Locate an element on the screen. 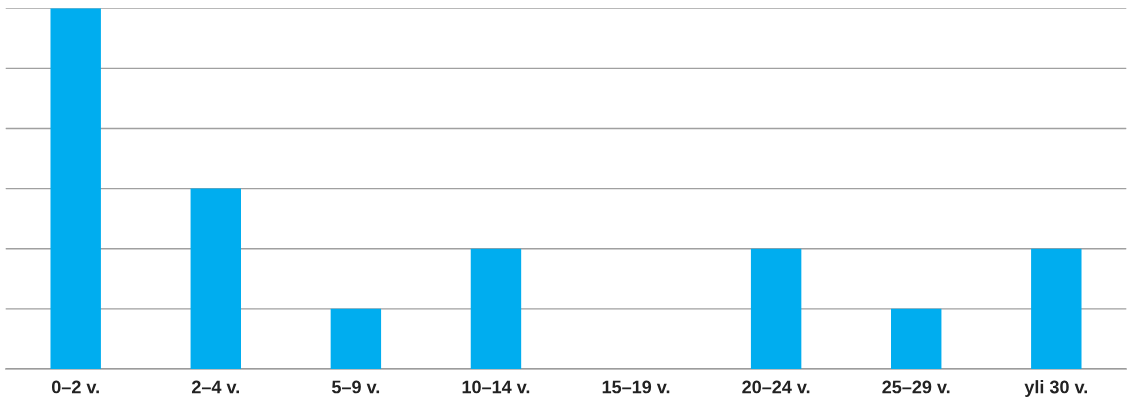  x-tick-label: 2–4 v. is located at coordinates (215, 387).